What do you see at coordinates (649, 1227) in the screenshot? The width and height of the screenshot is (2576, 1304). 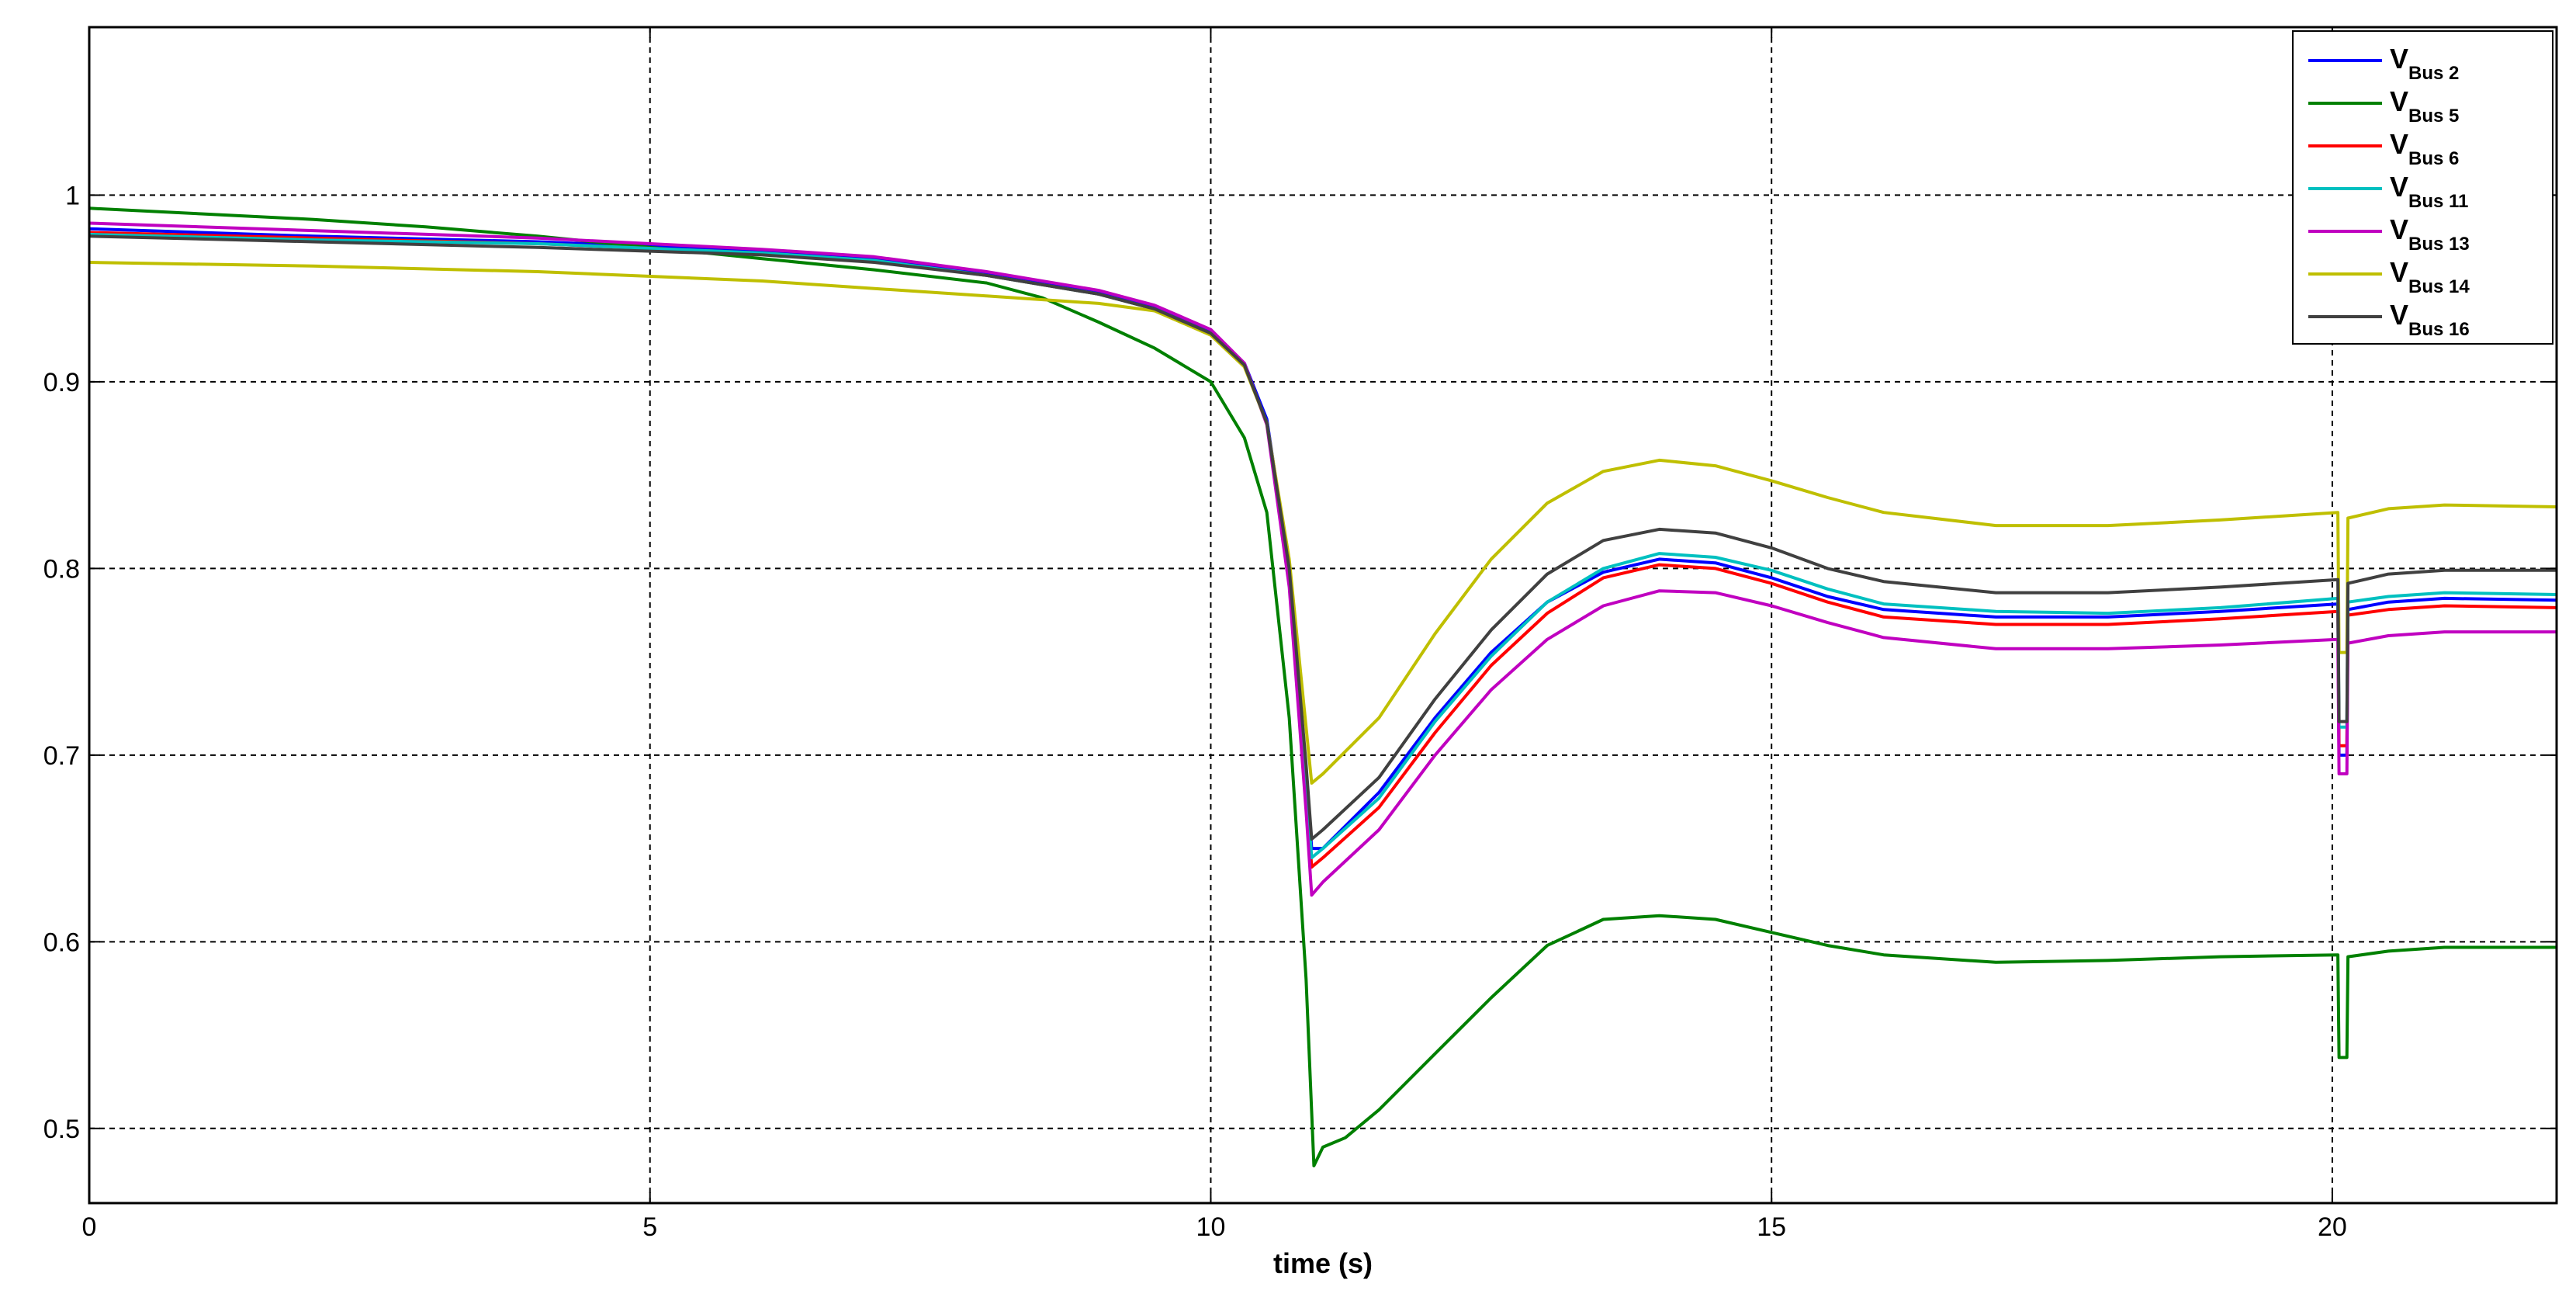 I see `x-tick-label: 5` at bounding box center [649, 1227].